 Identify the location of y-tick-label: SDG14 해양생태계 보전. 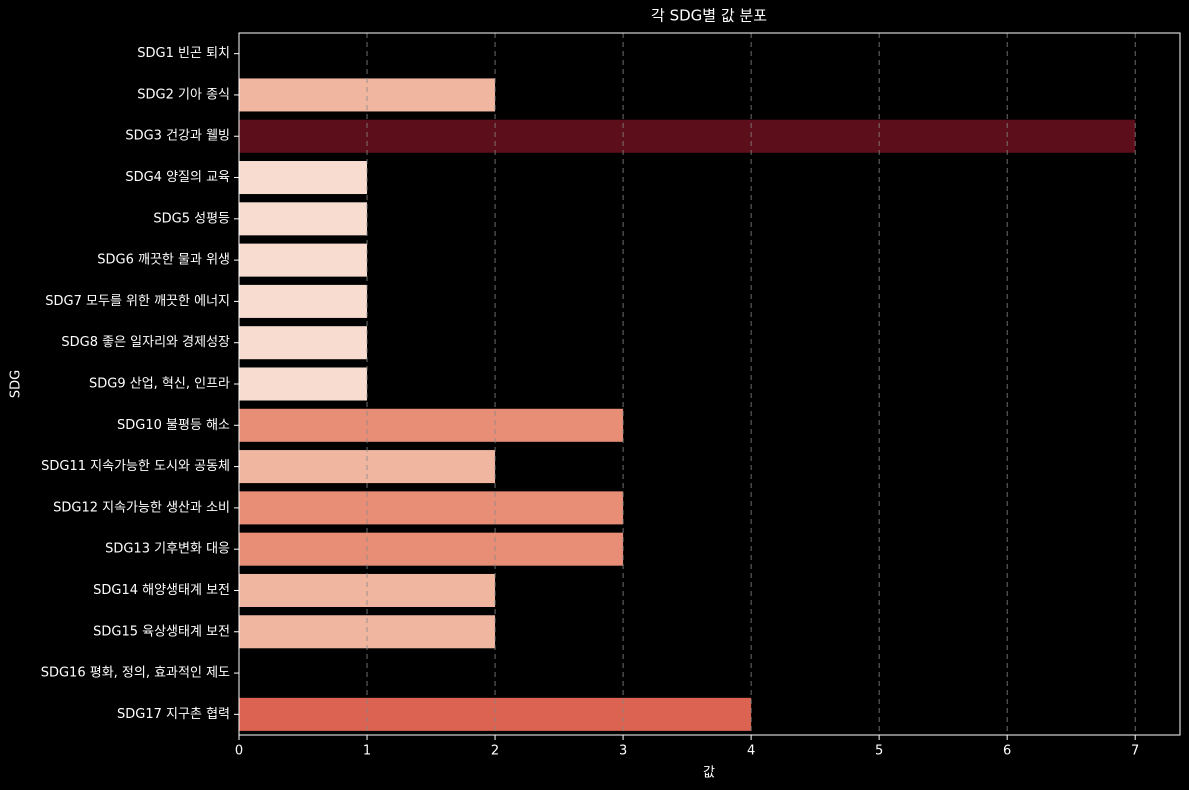
(161, 590).